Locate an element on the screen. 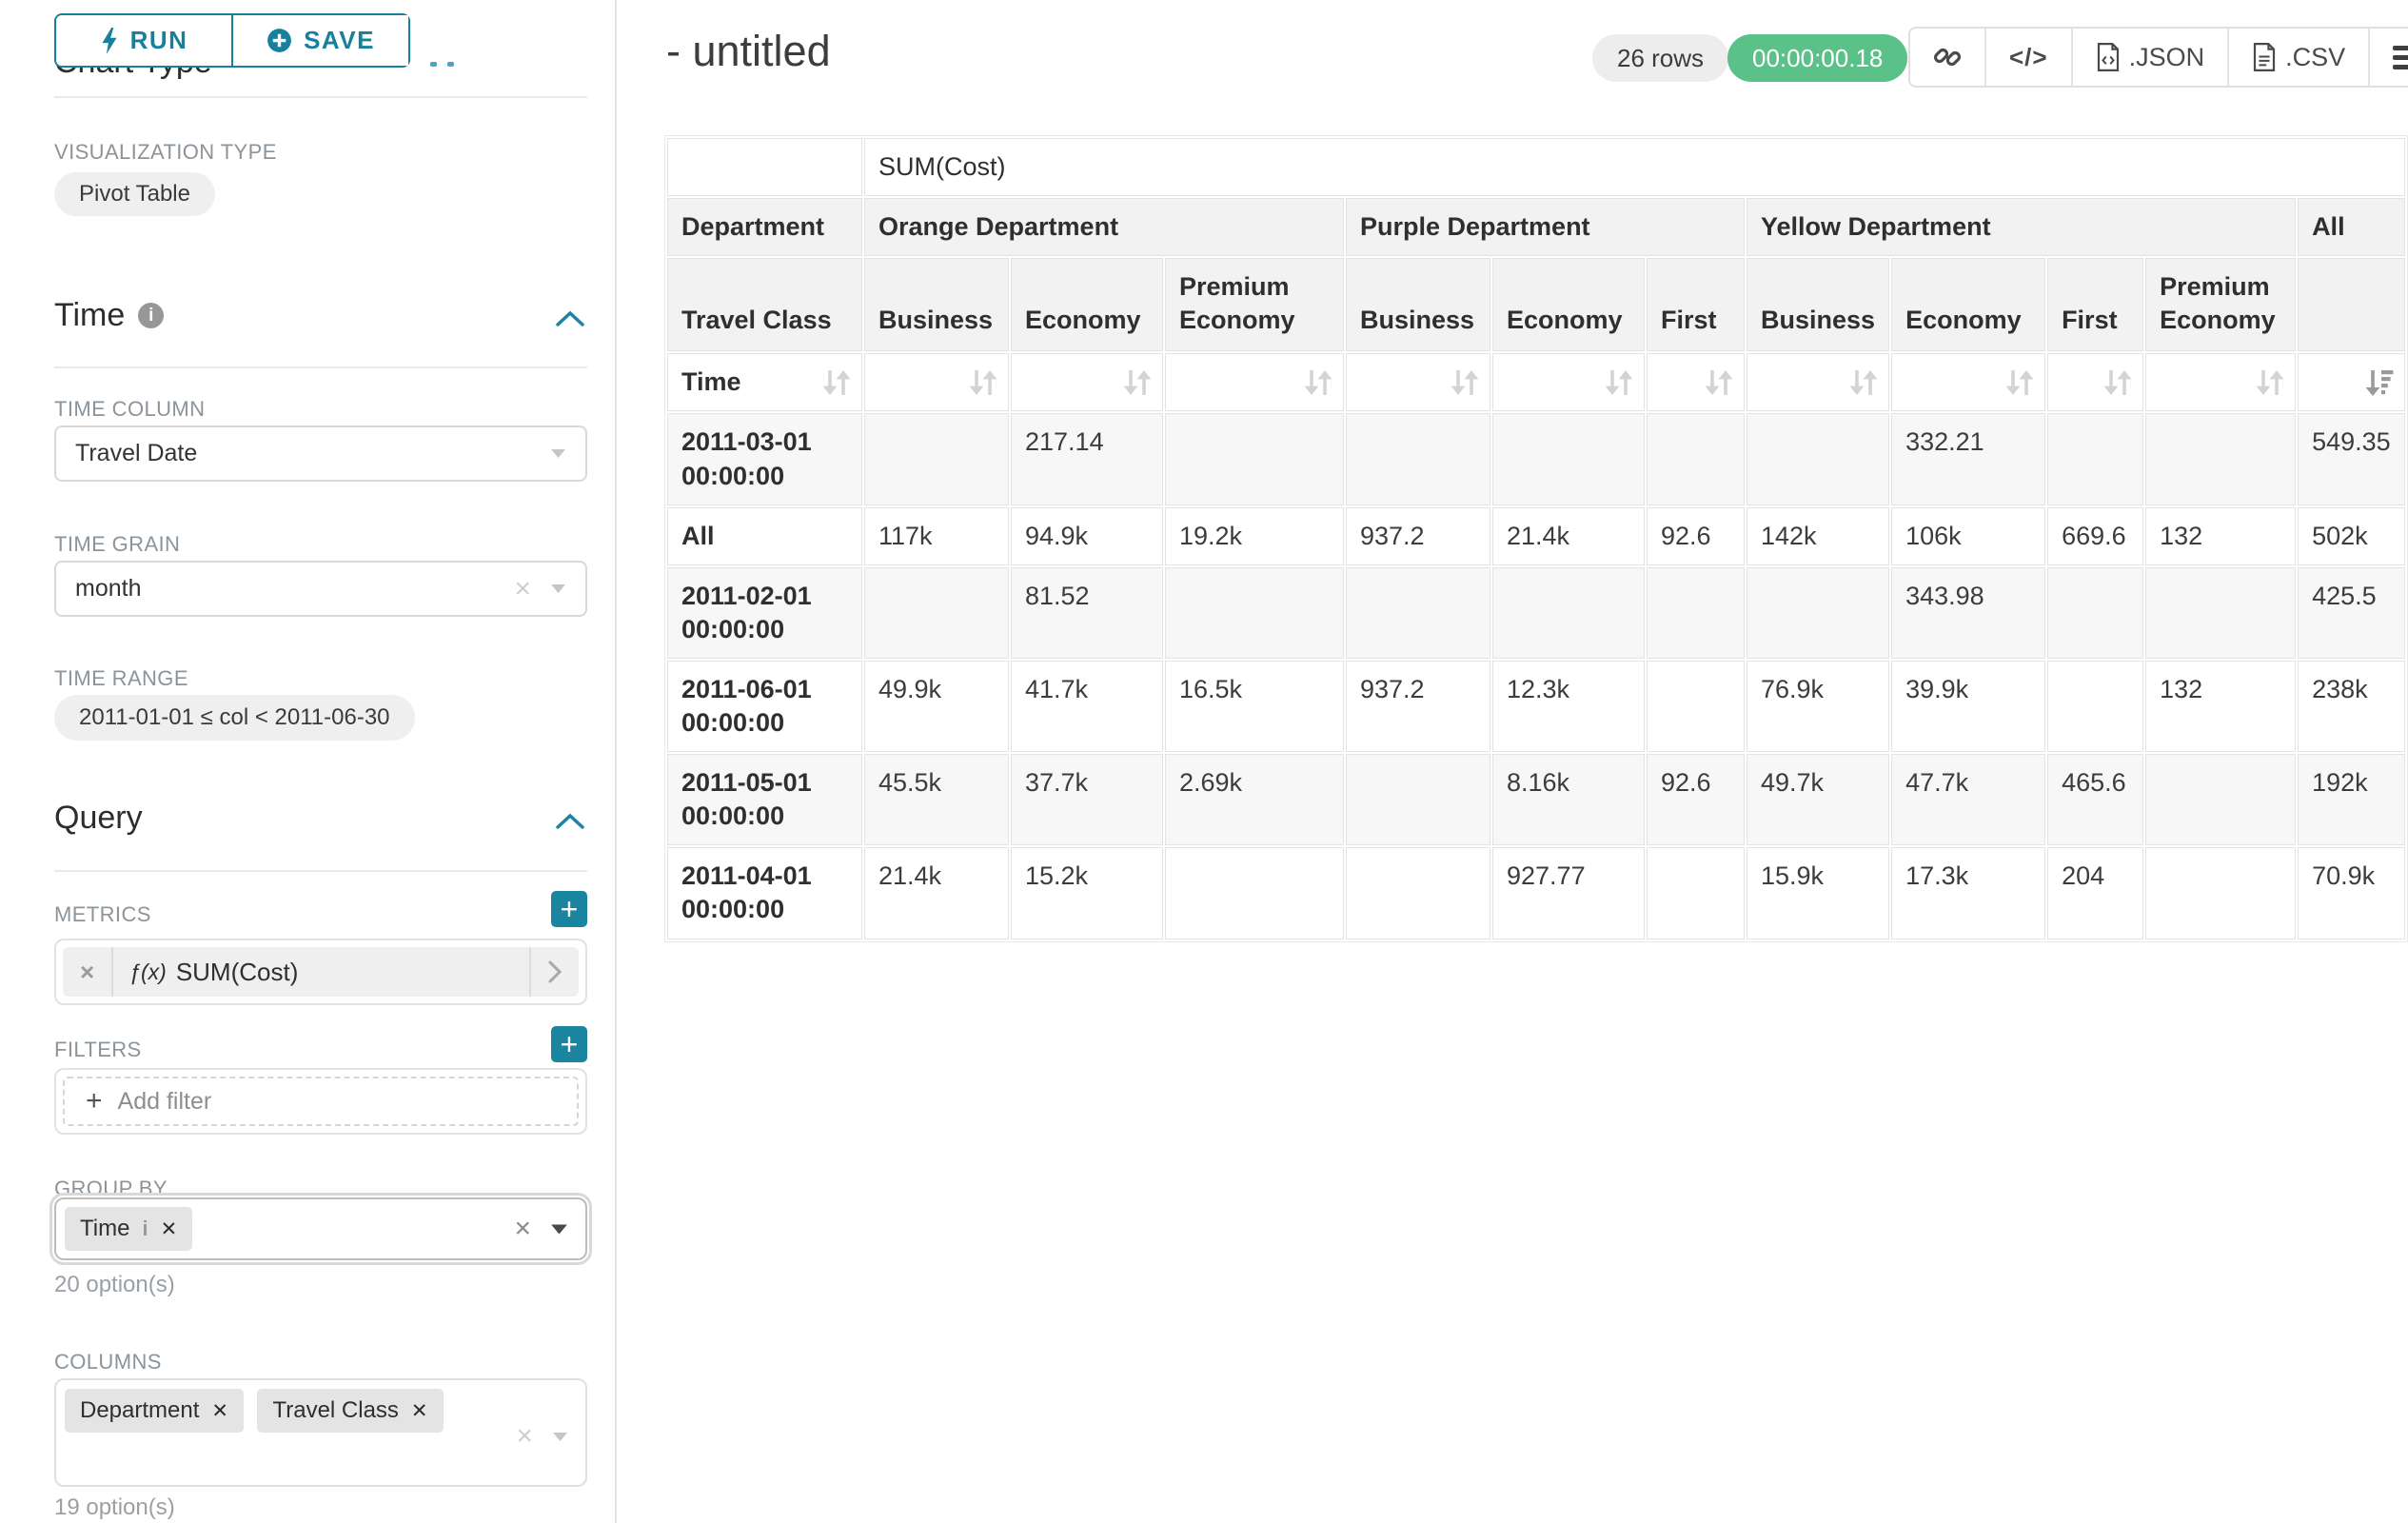 This screenshot has width=2408, height=1523. row-label-cell: 2011-04-01 00:00:00 is located at coordinates (764, 894).